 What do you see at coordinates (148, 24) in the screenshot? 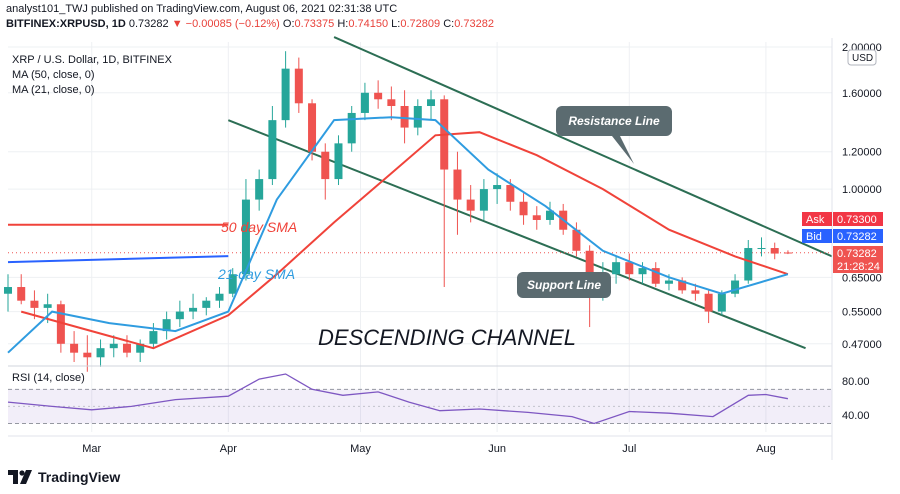
I see `last-price-header: 0.73282` at bounding box center [148, 24].